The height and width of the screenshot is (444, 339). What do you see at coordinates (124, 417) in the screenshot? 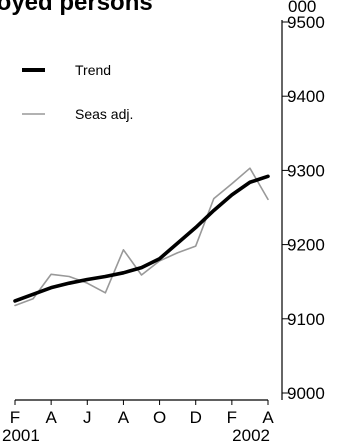
I see `x-tick-label-3: A` at bounding box center [124, 417].